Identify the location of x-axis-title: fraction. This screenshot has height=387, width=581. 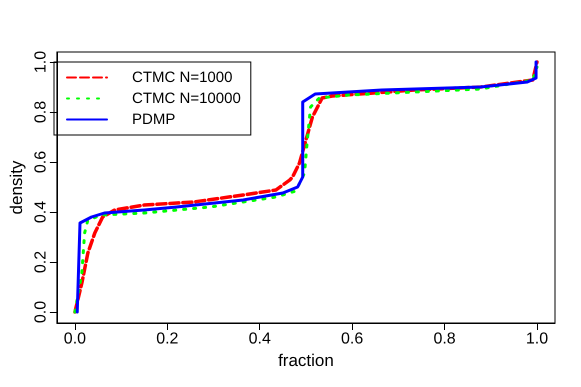
(306, 360).